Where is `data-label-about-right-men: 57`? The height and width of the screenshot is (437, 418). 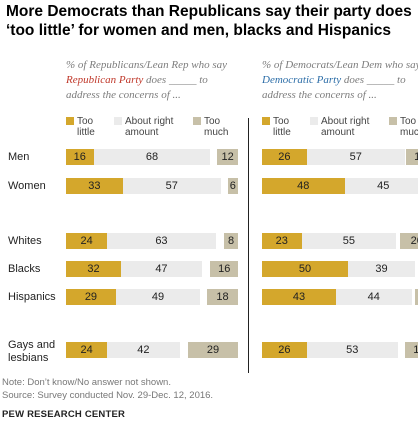 data-label-about-right-men: 57 is located at coordinates (355, 157).